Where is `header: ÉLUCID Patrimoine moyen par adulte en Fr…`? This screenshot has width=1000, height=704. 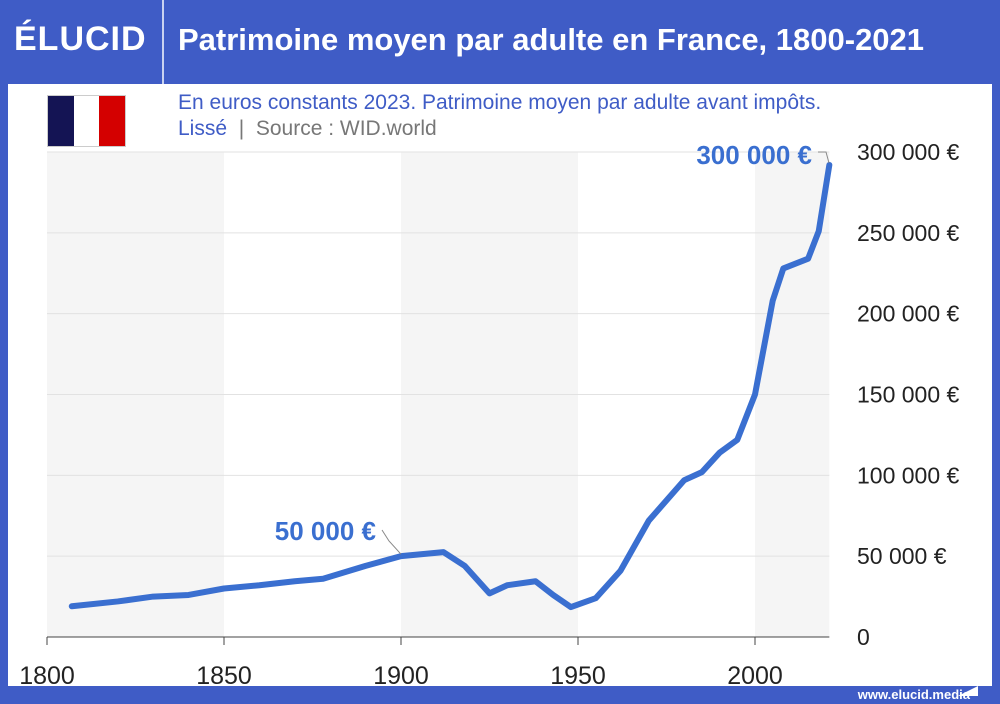
header: ÉLUCID Patrimoine moyen par adulte en Fr… is located at coordinates (500, 42).